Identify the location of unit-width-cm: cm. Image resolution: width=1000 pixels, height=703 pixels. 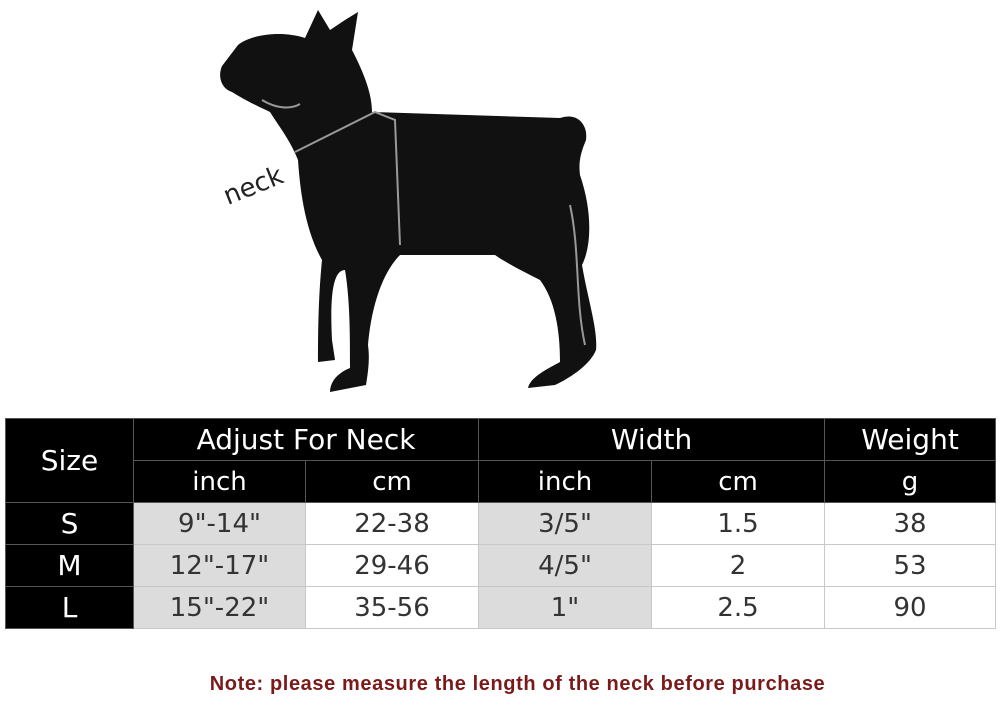
(738, 481).